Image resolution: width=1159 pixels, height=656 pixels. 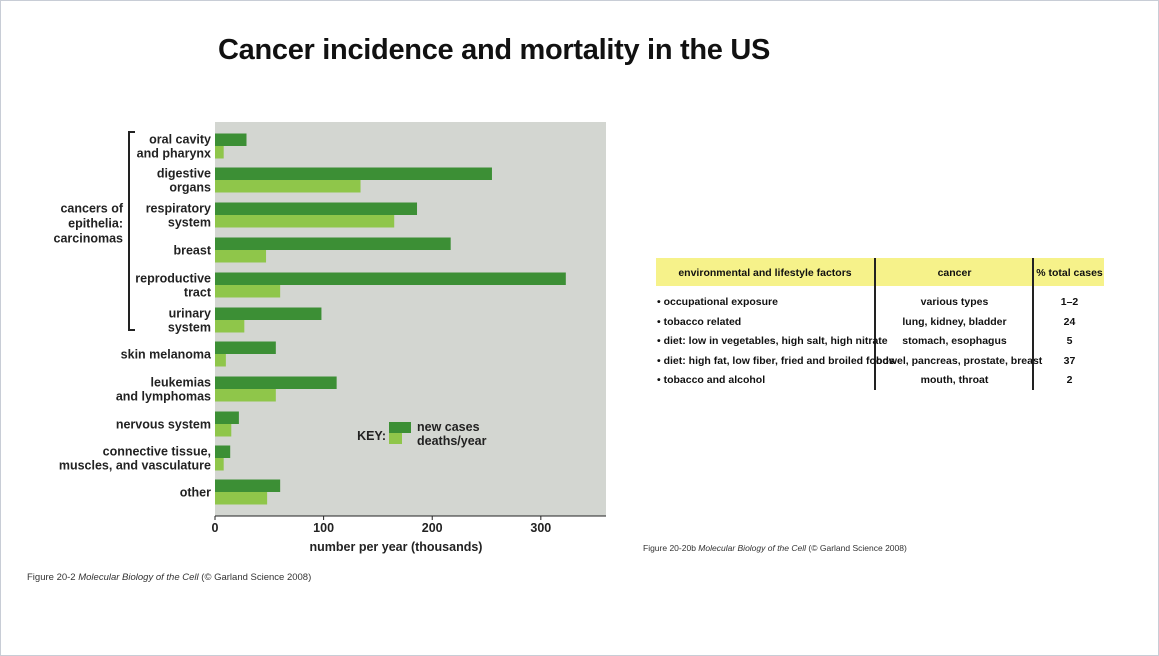 What do you see at coordinates (717, 302) in the screenshot?
I see `cell-factor: • occupational exposure` at bounding box center [717, 302].